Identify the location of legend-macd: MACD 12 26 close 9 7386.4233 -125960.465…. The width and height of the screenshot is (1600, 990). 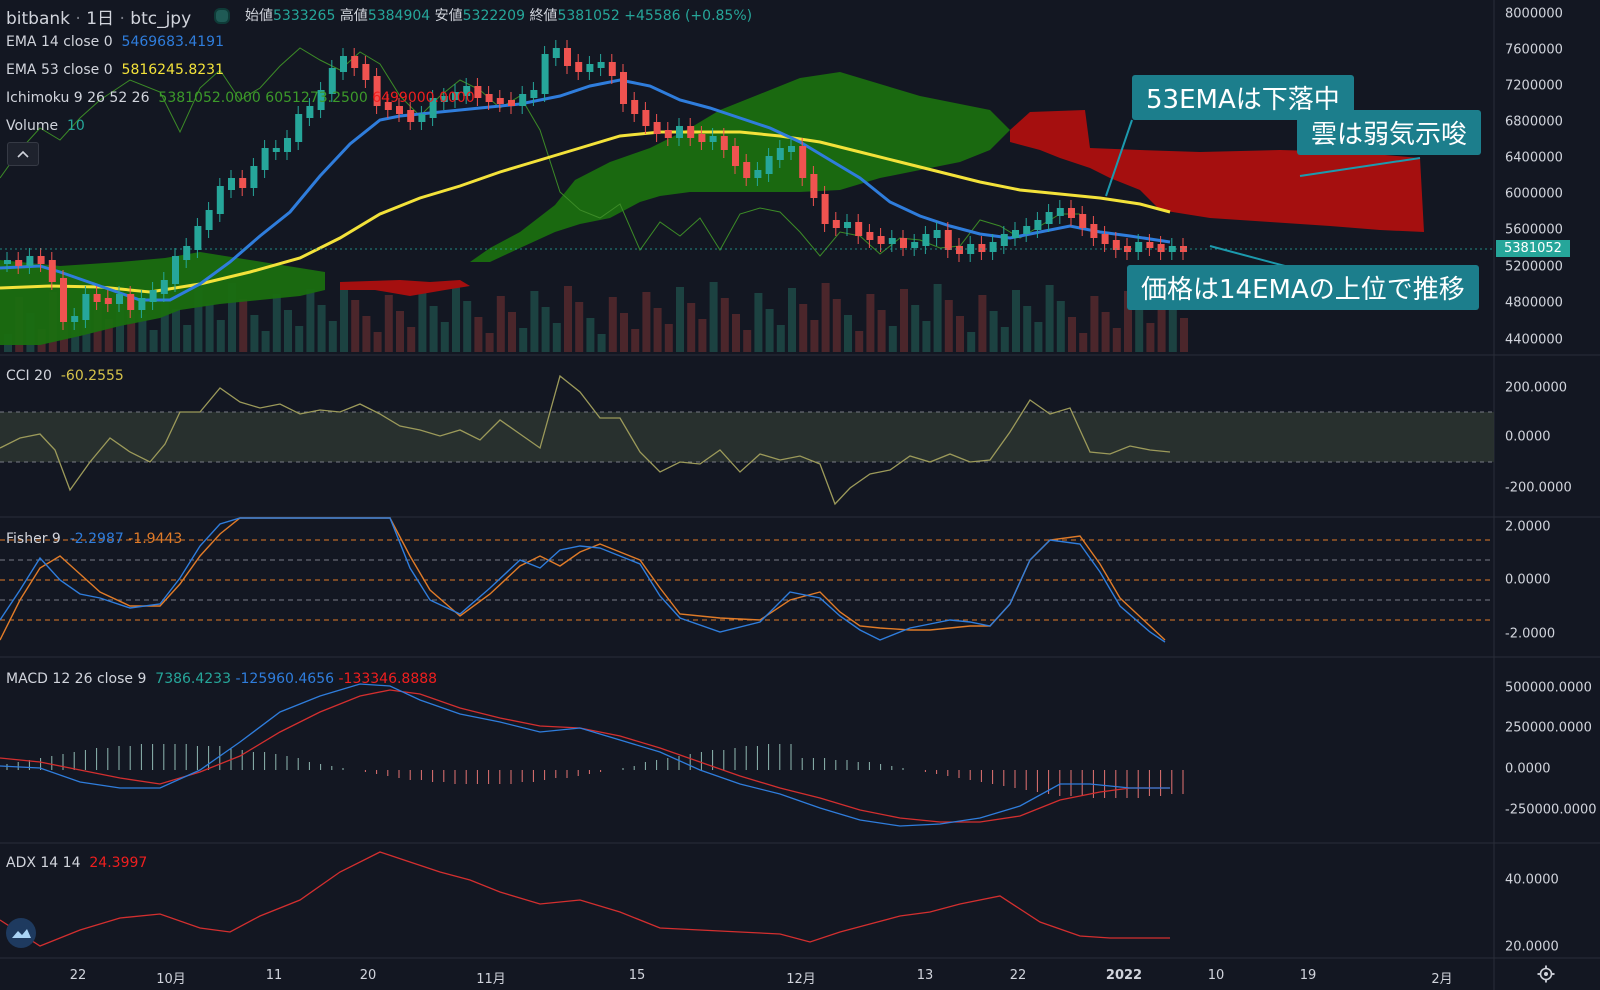
(222, 679).